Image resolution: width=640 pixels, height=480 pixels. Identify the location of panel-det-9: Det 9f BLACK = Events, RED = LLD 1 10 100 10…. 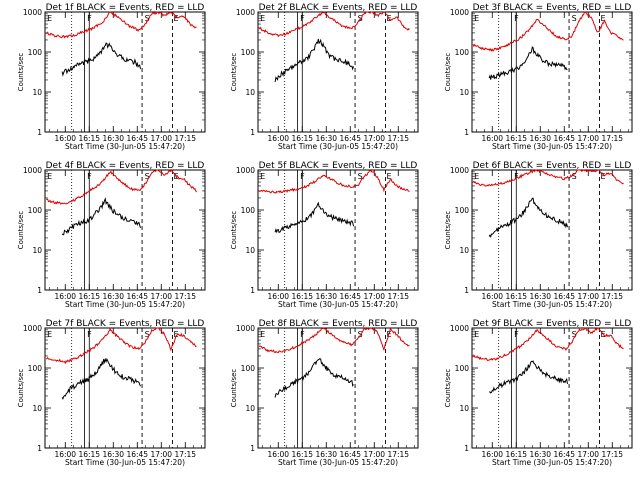
(538, 393).